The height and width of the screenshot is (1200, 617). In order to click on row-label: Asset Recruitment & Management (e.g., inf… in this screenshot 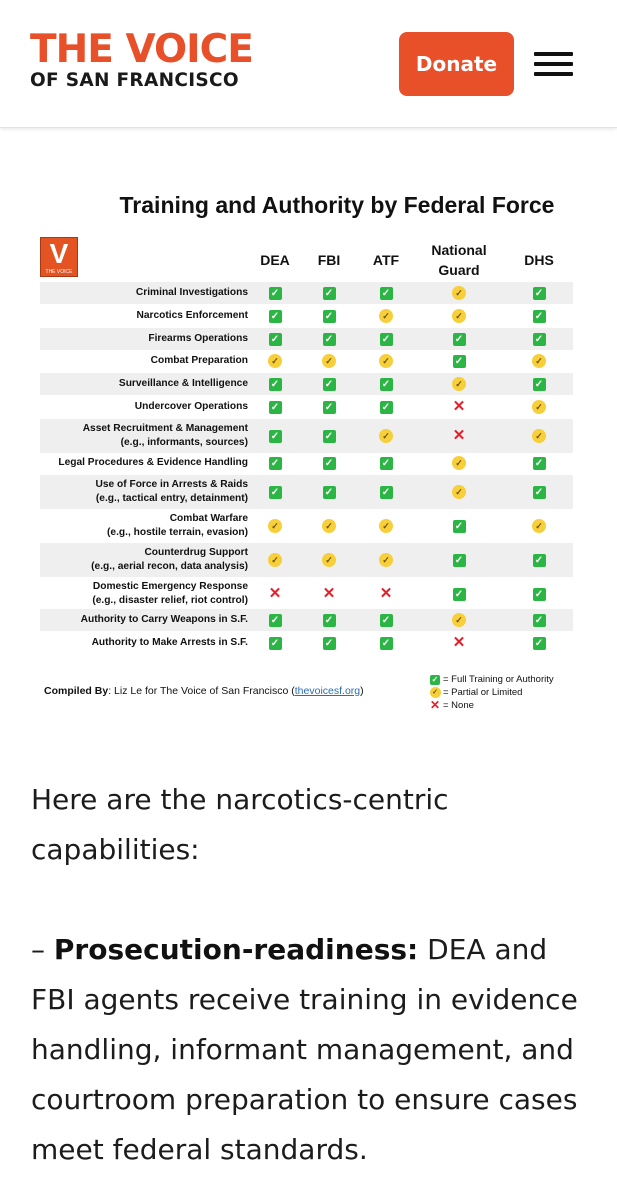, I will do `click(144, 436)`.